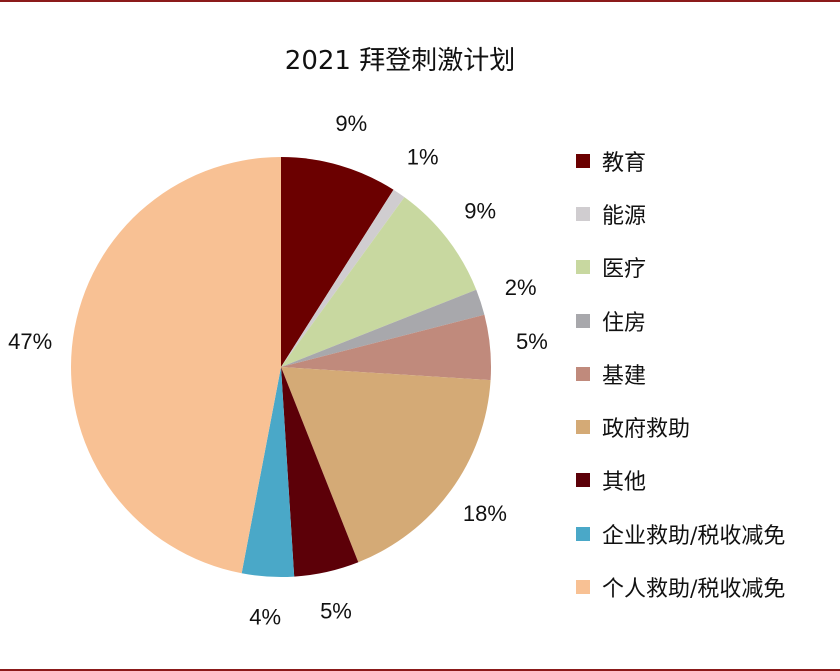  What do you see at coordinates (480, 210) in the screenshot?
I see `pie-label-3: 9%` at bounding box center [480, 210].